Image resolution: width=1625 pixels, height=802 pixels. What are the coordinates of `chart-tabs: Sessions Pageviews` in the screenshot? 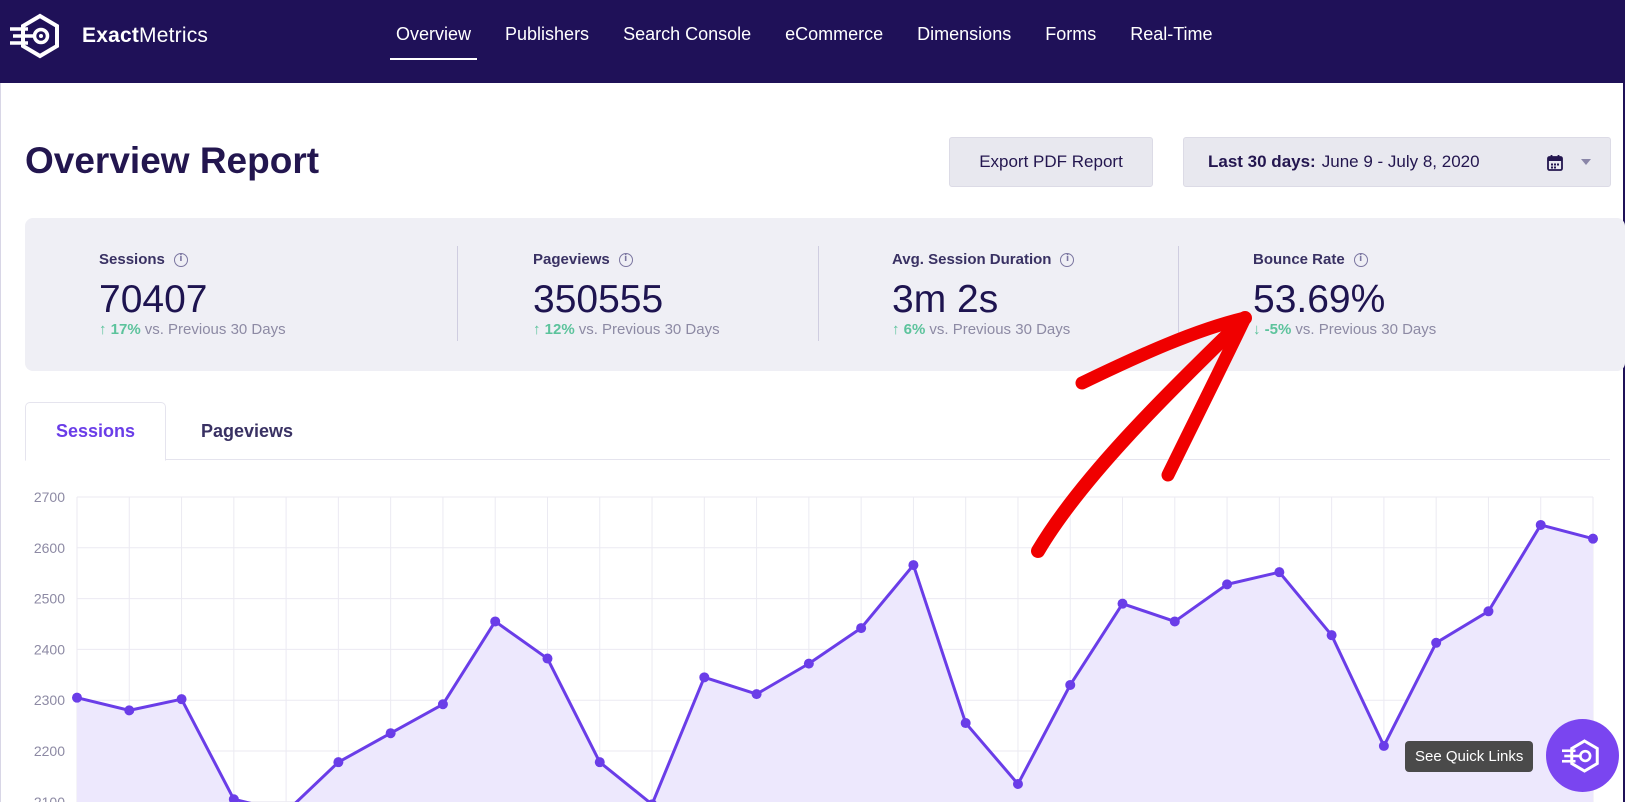 It's located at (817, 431).